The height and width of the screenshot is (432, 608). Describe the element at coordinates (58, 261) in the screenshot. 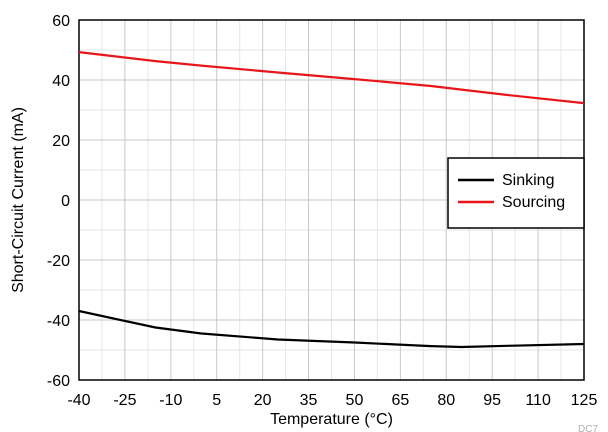

I see `y-tick-label: -20` at that location.